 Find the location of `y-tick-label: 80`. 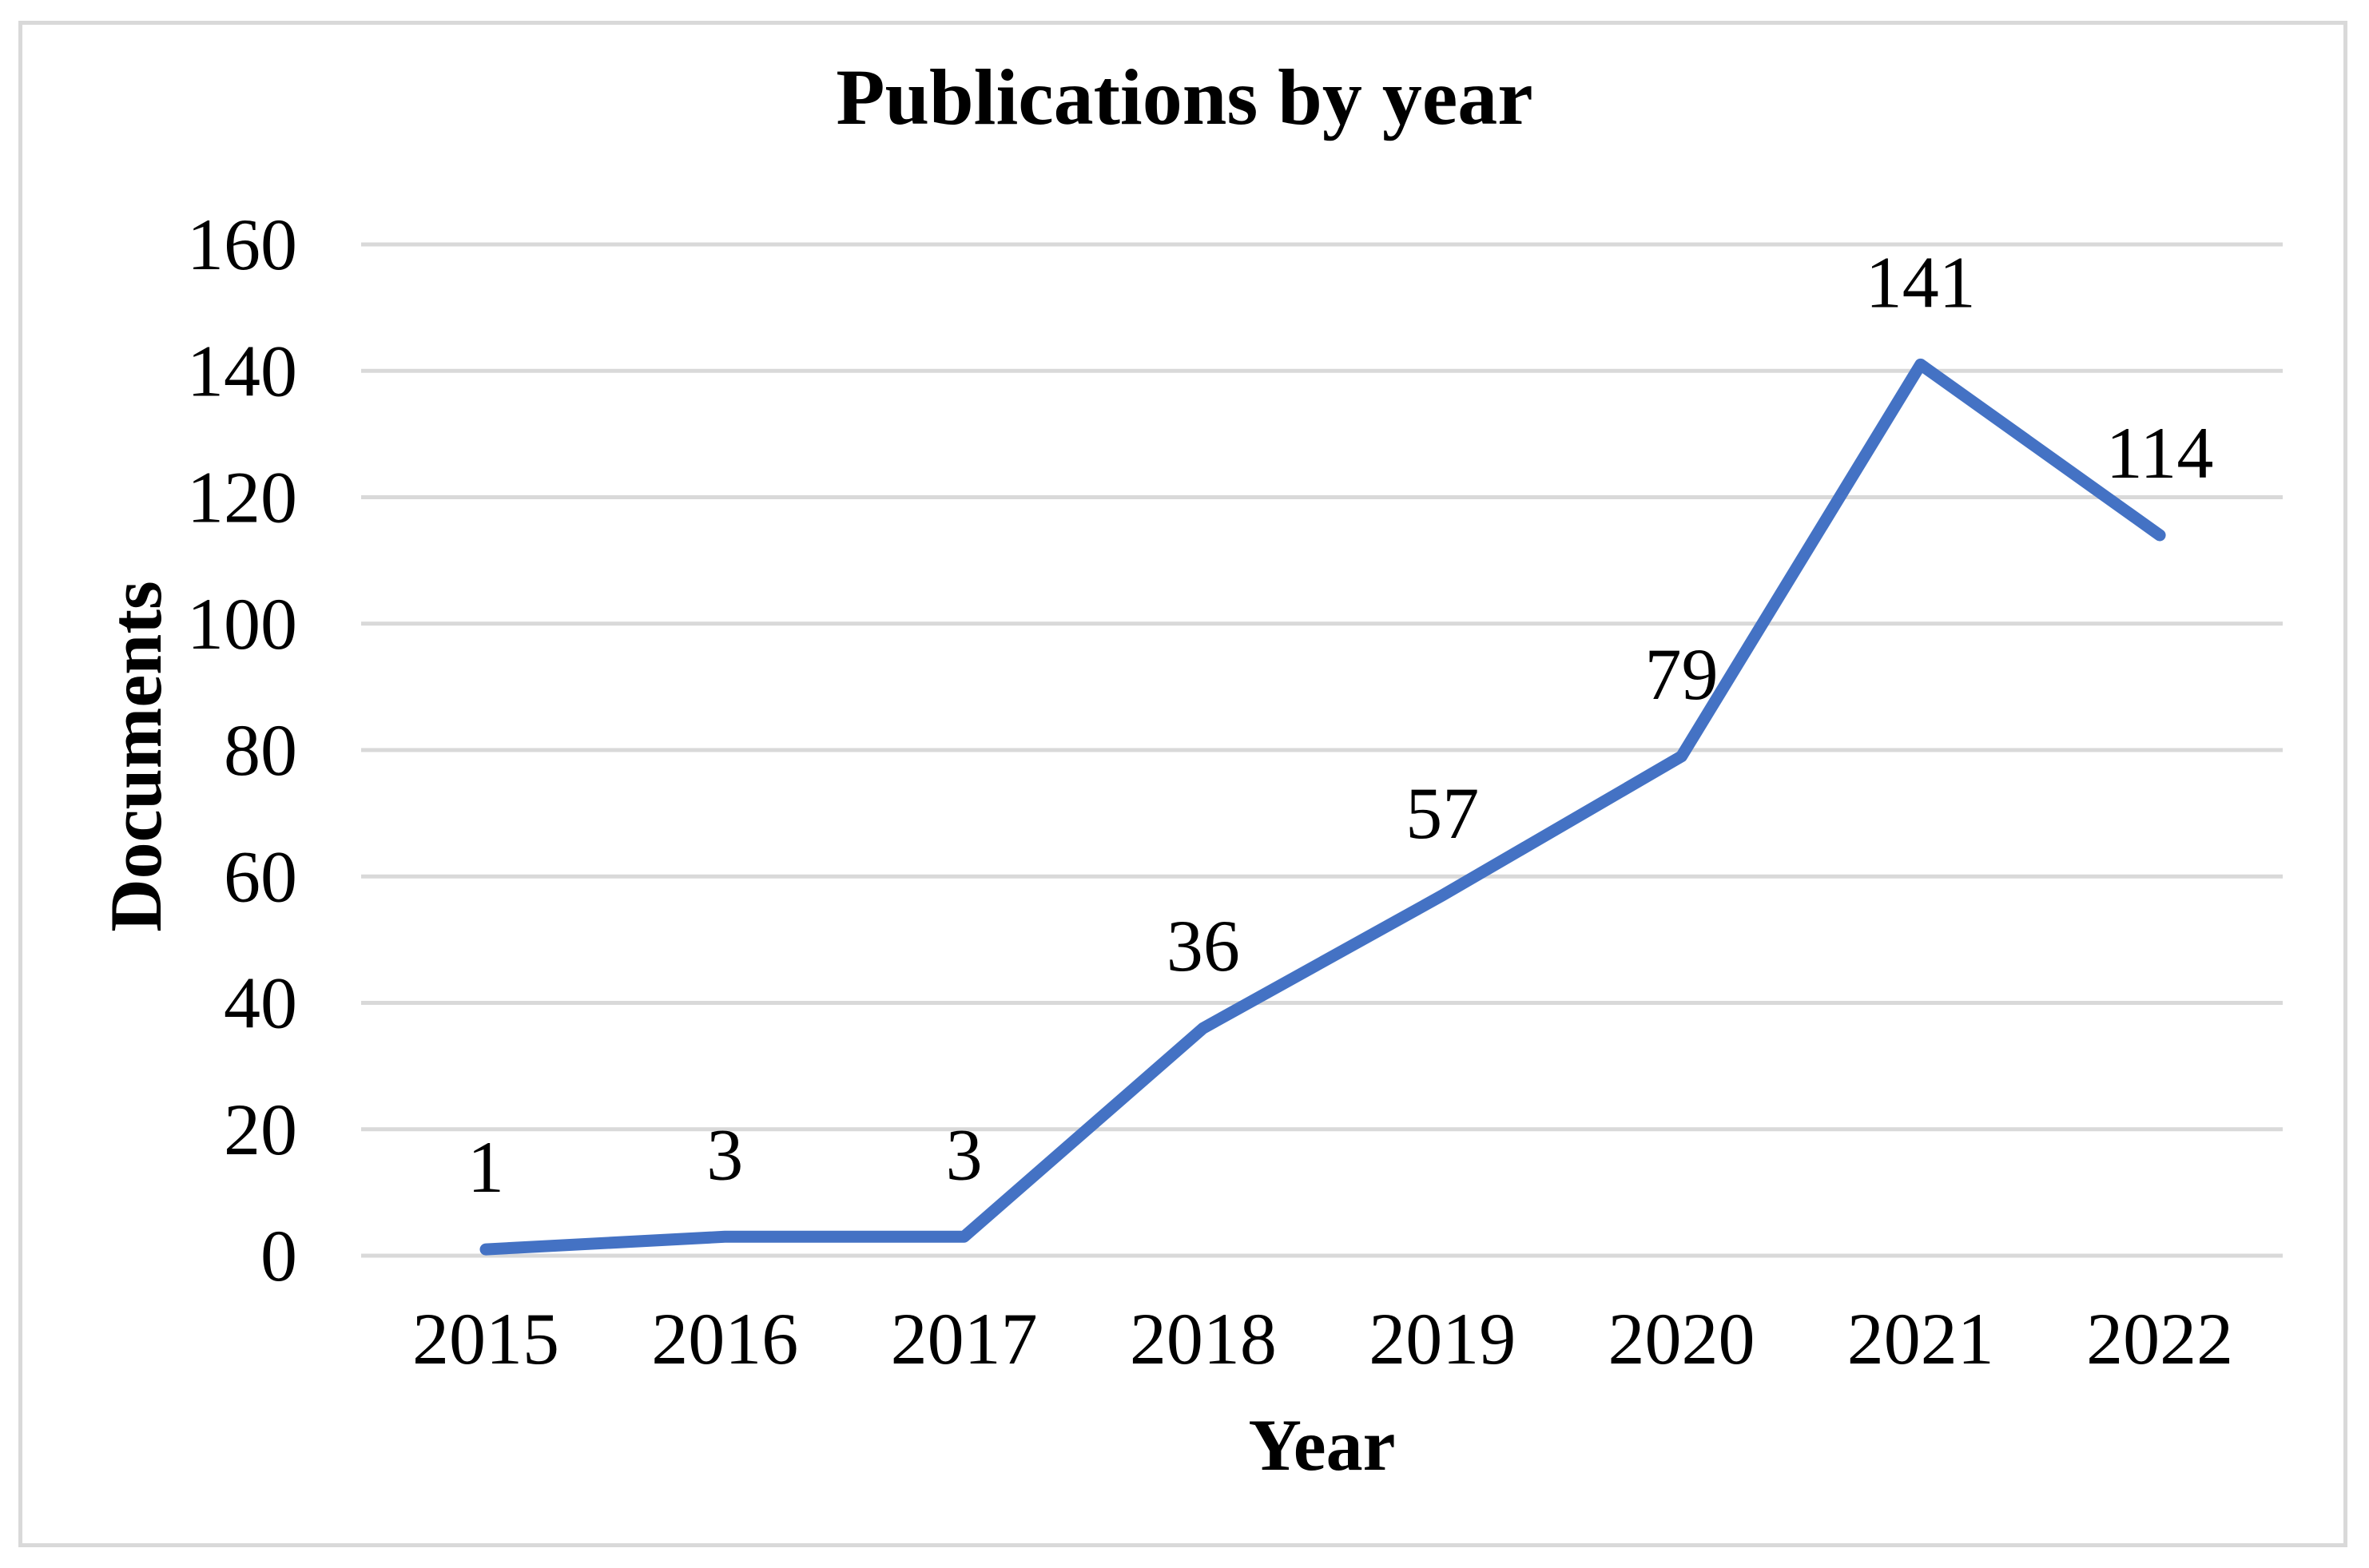

y-tick-label: 80 is located at coordinates (260, 750).